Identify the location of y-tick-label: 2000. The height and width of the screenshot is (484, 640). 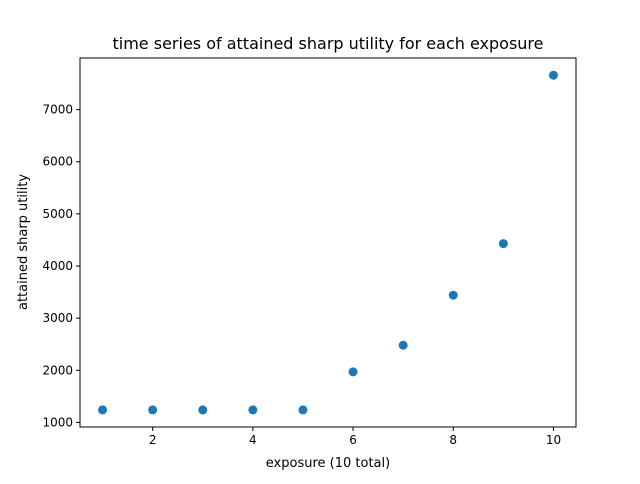
(57, 370).